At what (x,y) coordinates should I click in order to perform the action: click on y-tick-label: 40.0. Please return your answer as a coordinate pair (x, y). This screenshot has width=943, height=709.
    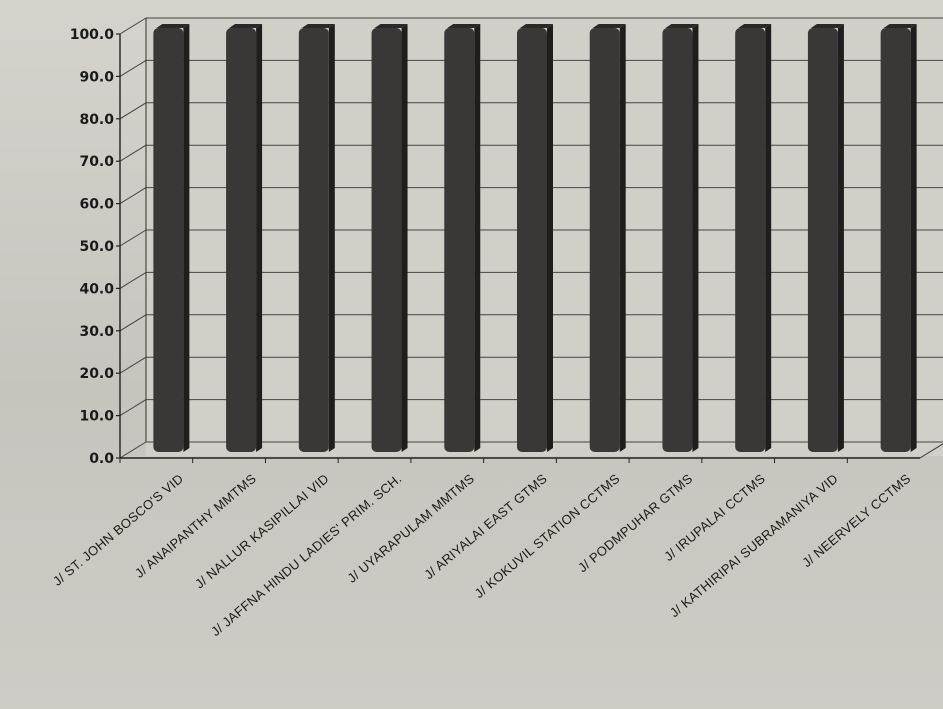
    Looking at the image, I should click on (96, 289).